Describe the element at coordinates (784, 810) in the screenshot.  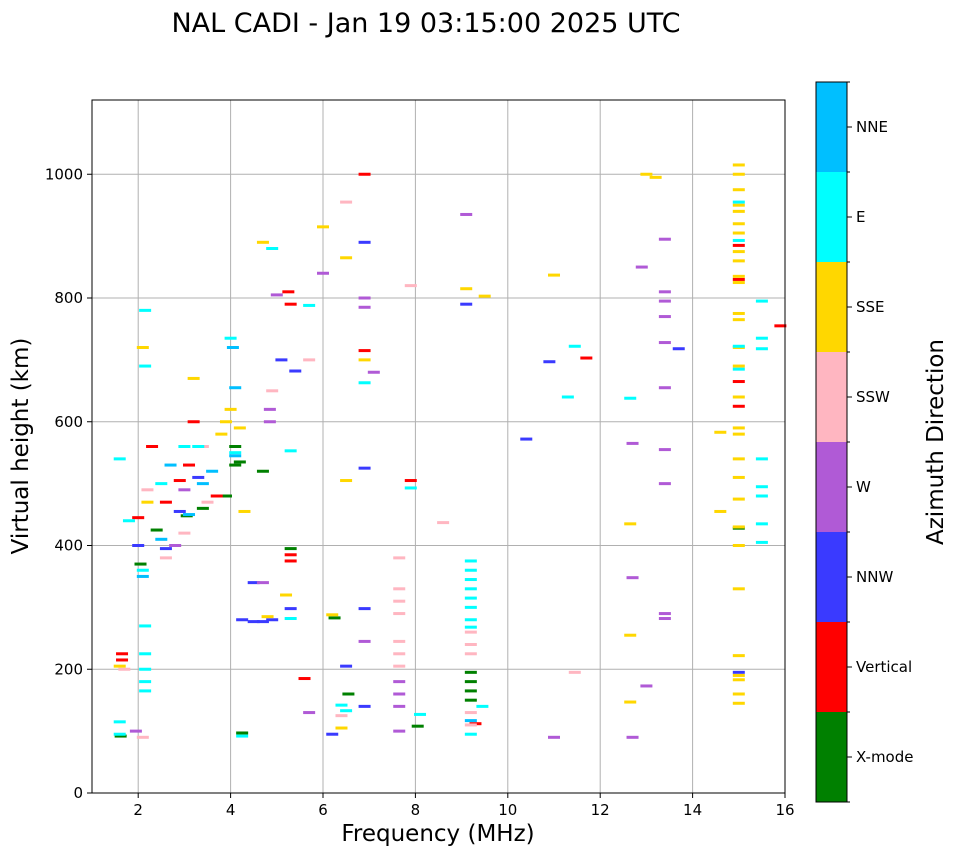
I see `x-tick-label: 16` at that location.